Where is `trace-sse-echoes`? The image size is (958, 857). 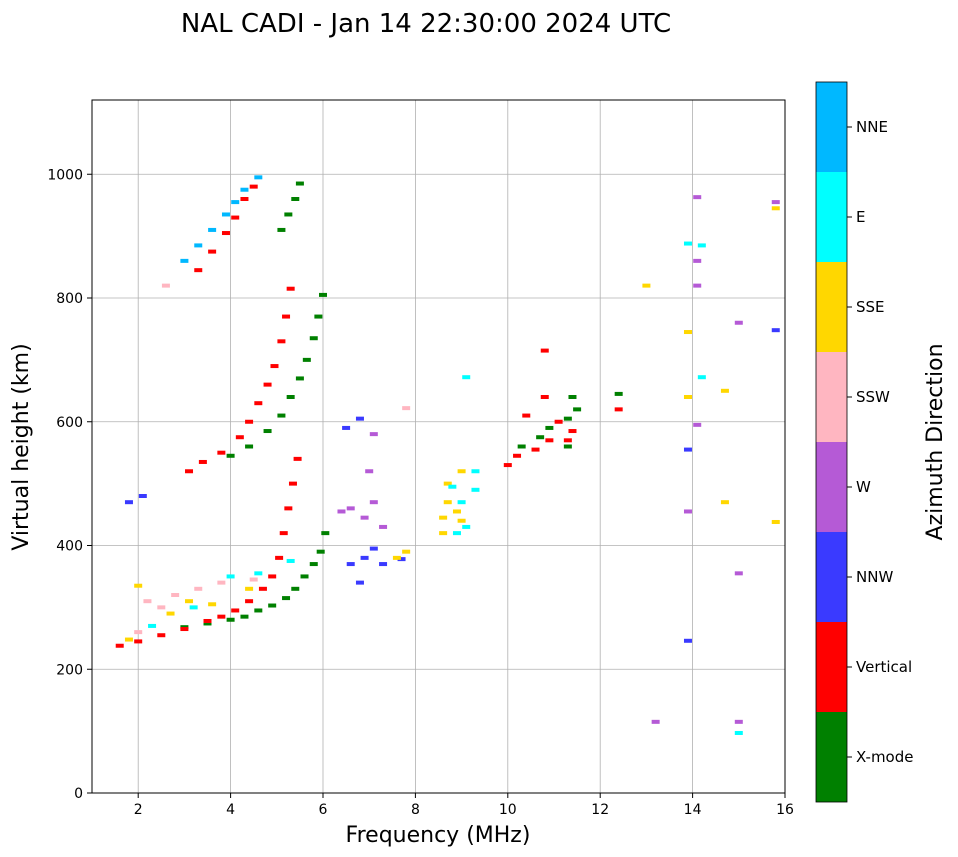 trace-sse-echoes is located at coordinates (429, 514).